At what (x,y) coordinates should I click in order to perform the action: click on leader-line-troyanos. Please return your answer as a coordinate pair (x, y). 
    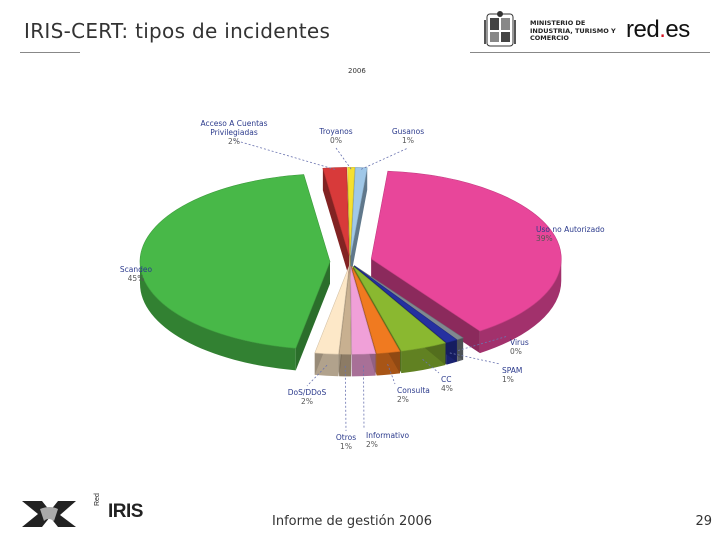
    Looking at the image, I should click on (343, 158).